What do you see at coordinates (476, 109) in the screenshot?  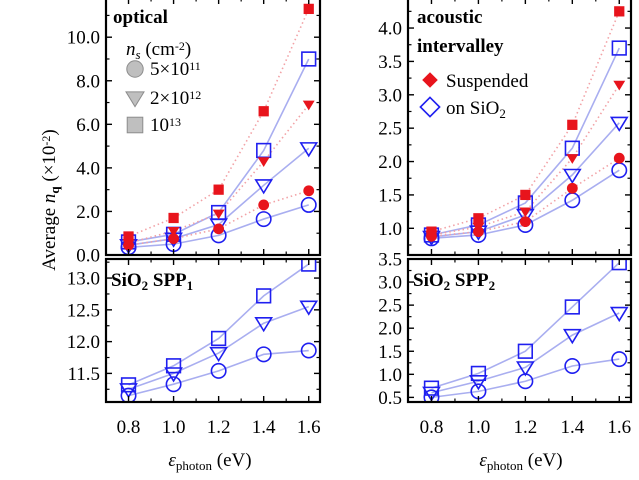 I see `legend-entry-sio2: on SiO2` at bounding box center [476, 109].